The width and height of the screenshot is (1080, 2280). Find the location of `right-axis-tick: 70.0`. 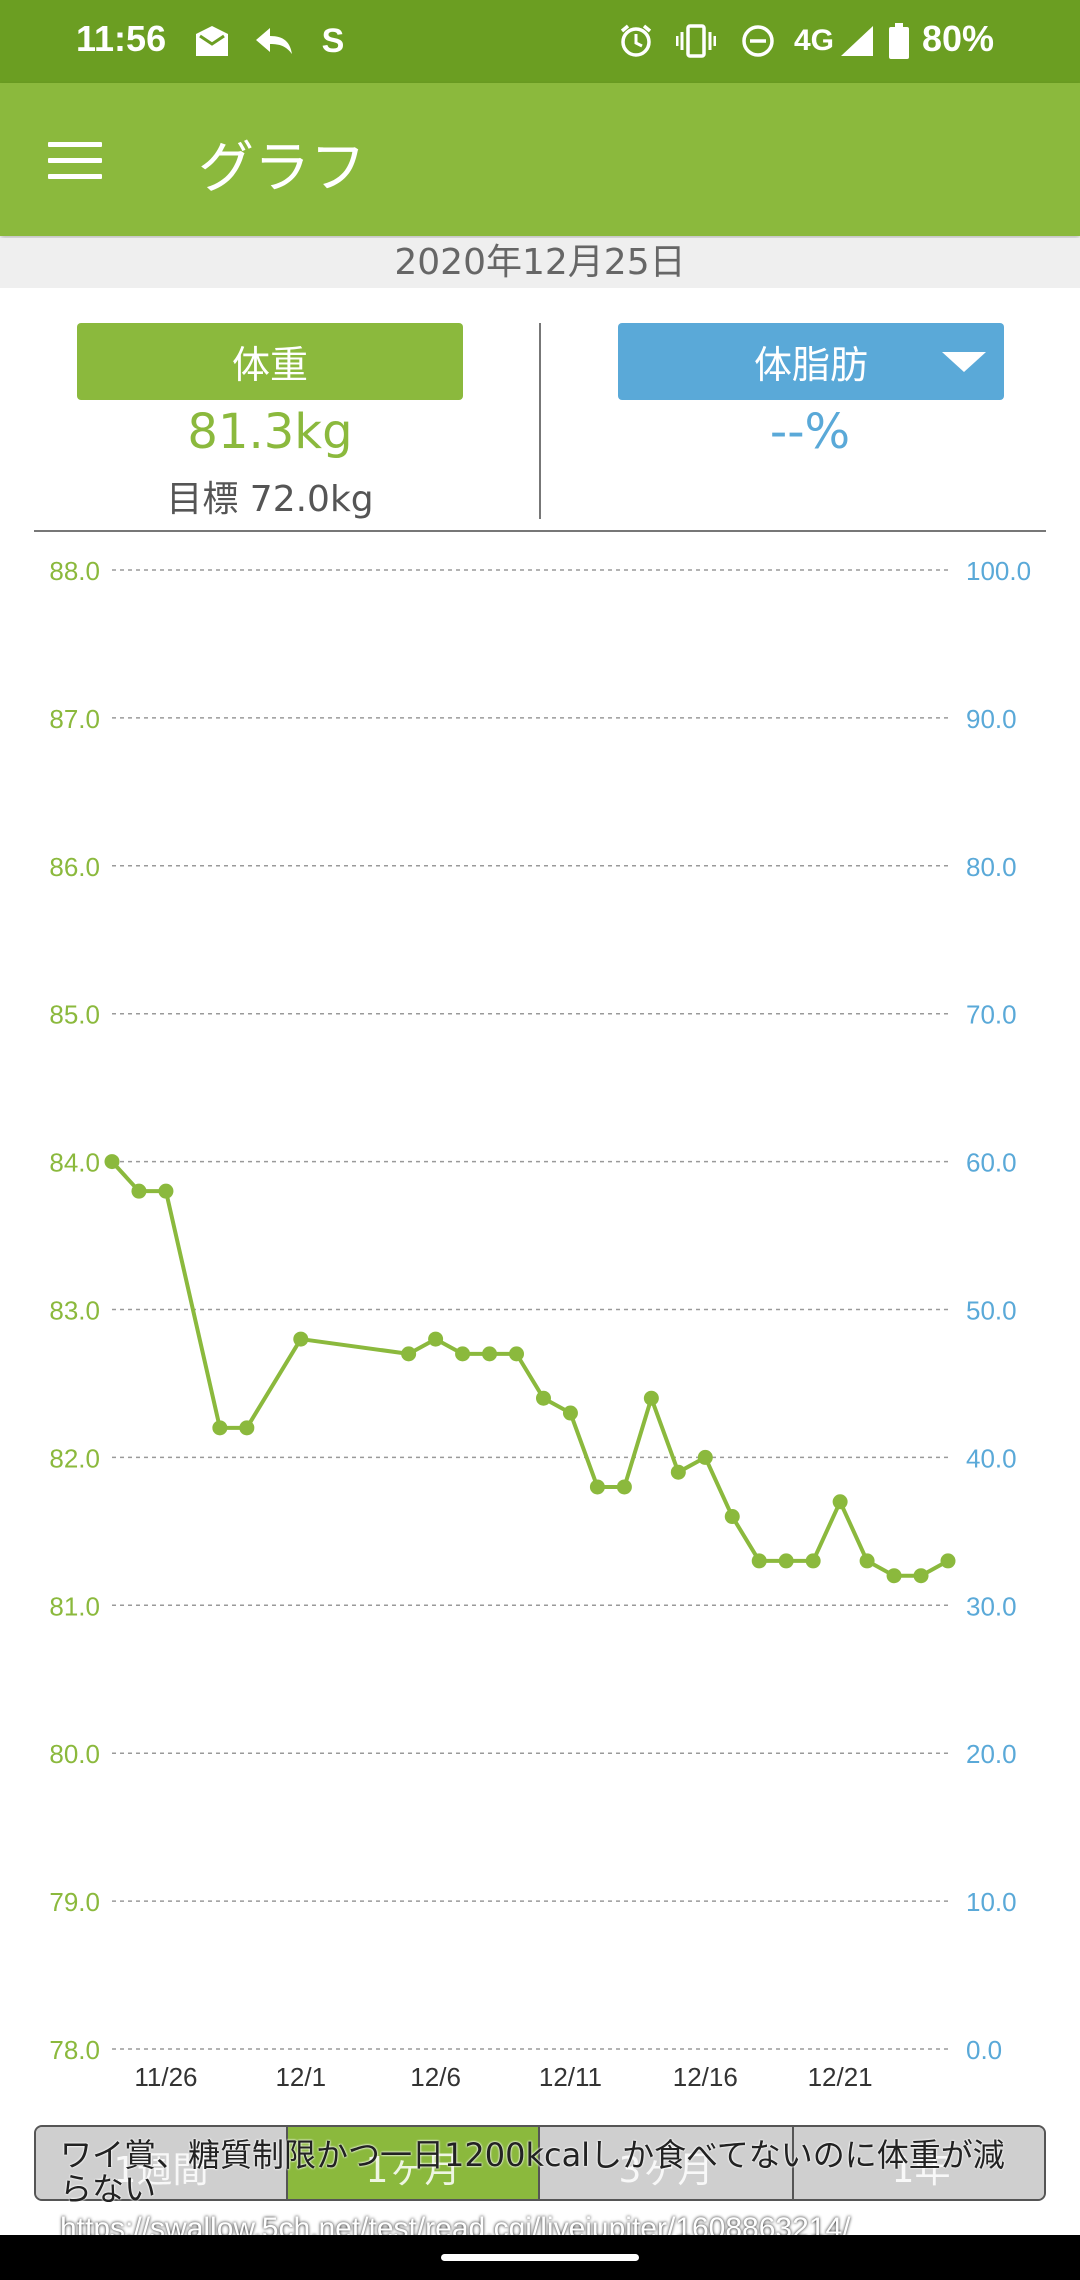

right-axis-tick: 70.0 is located at coordinates (991, 1015).